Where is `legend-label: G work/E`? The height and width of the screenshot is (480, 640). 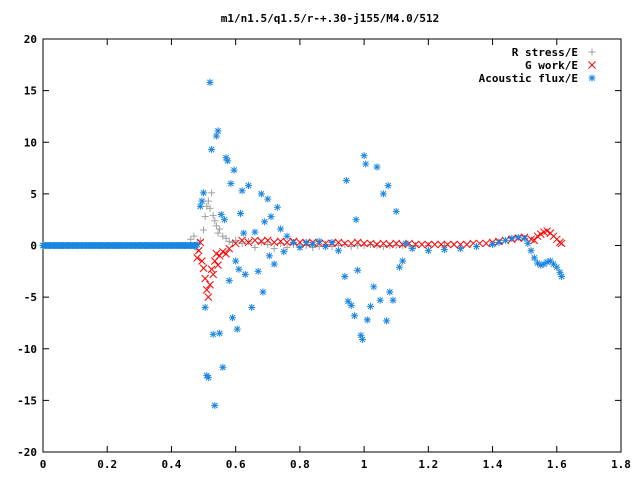 legend-label: G work/E is located at coordinates (551, 65).